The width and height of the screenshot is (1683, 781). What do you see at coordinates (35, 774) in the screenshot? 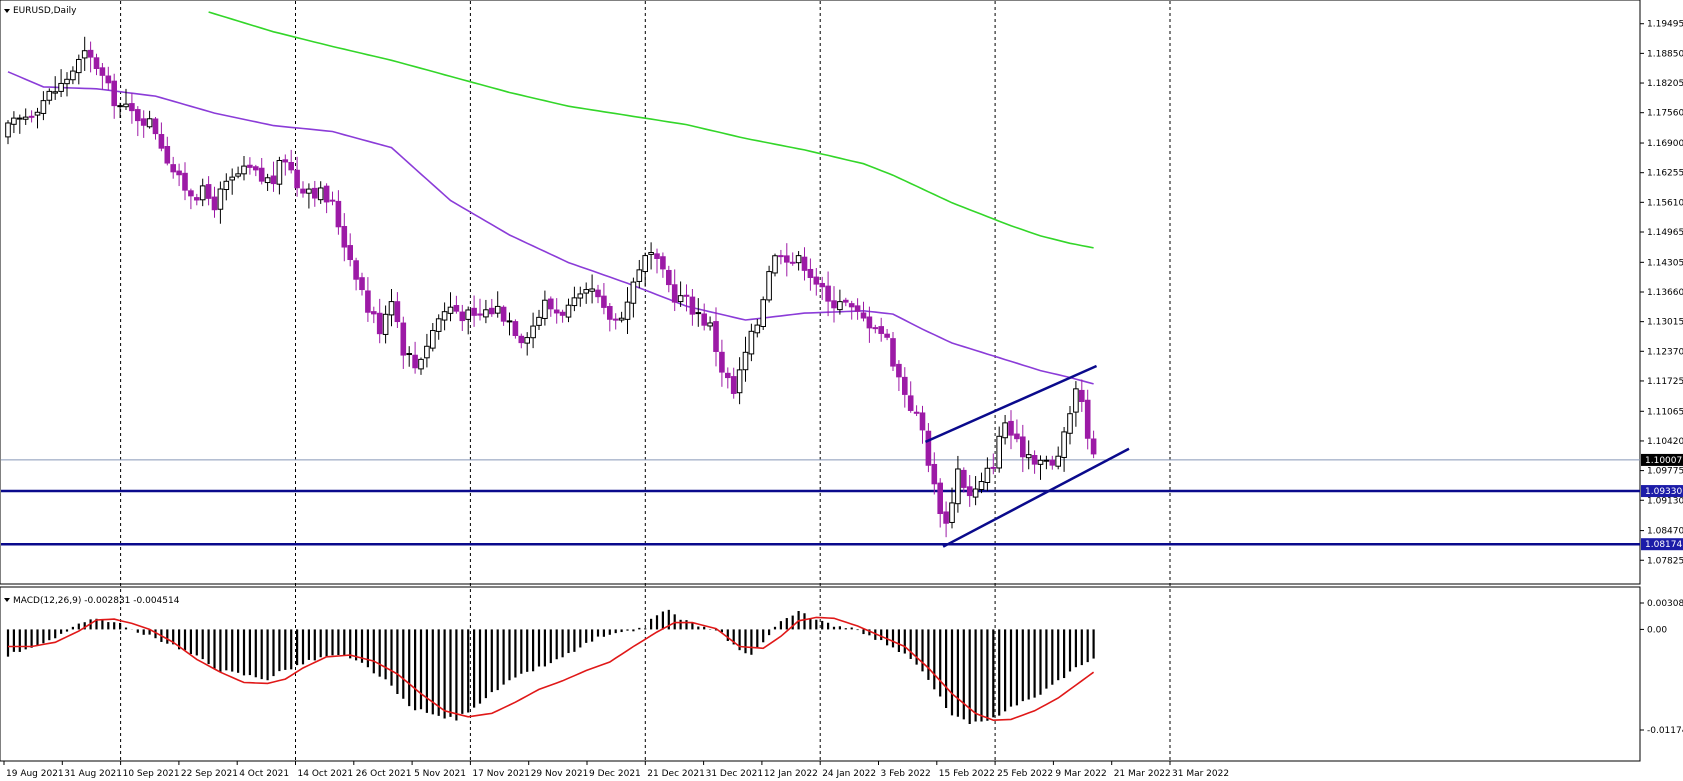
I see `time-tick-label: 19 Aug 2021` at bounding box center [35, 774].